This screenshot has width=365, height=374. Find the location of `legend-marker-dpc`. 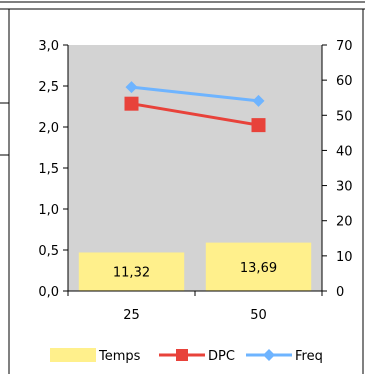

legend-marker-dpc is located at coordinates (182, 355).